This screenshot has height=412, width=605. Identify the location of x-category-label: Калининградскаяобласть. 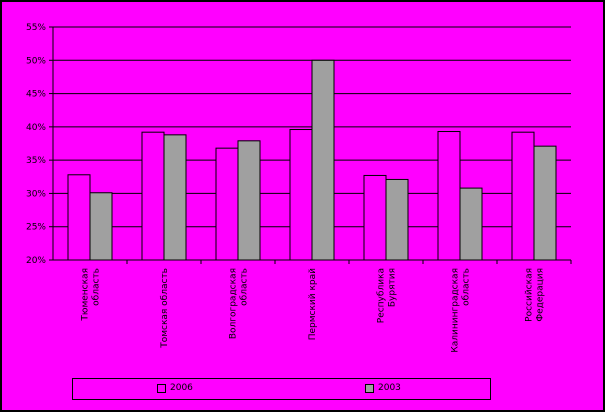
(461, 310).